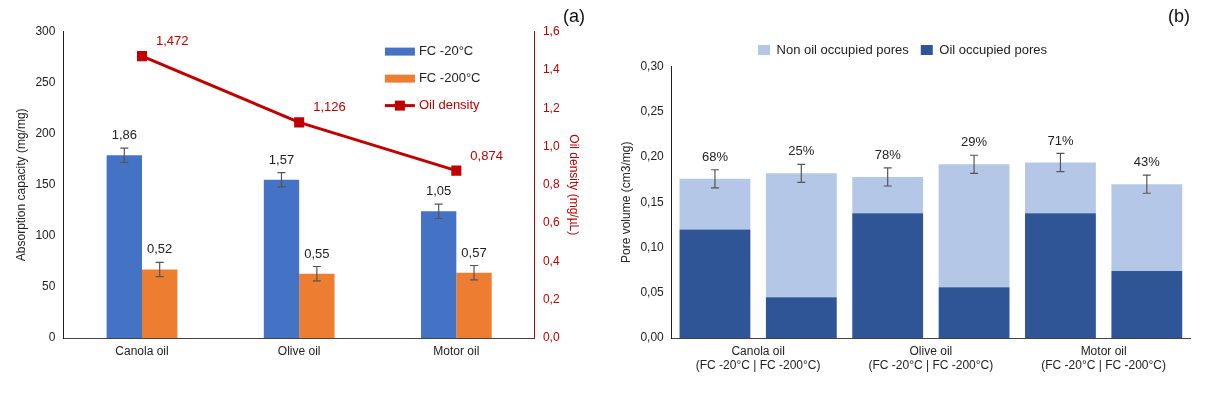 The width and height of the screenshot is (1210, 412). Describe the element at coordinates (652, 156) in the screenshot. I see `y-tick-label: 0,20` at that location.